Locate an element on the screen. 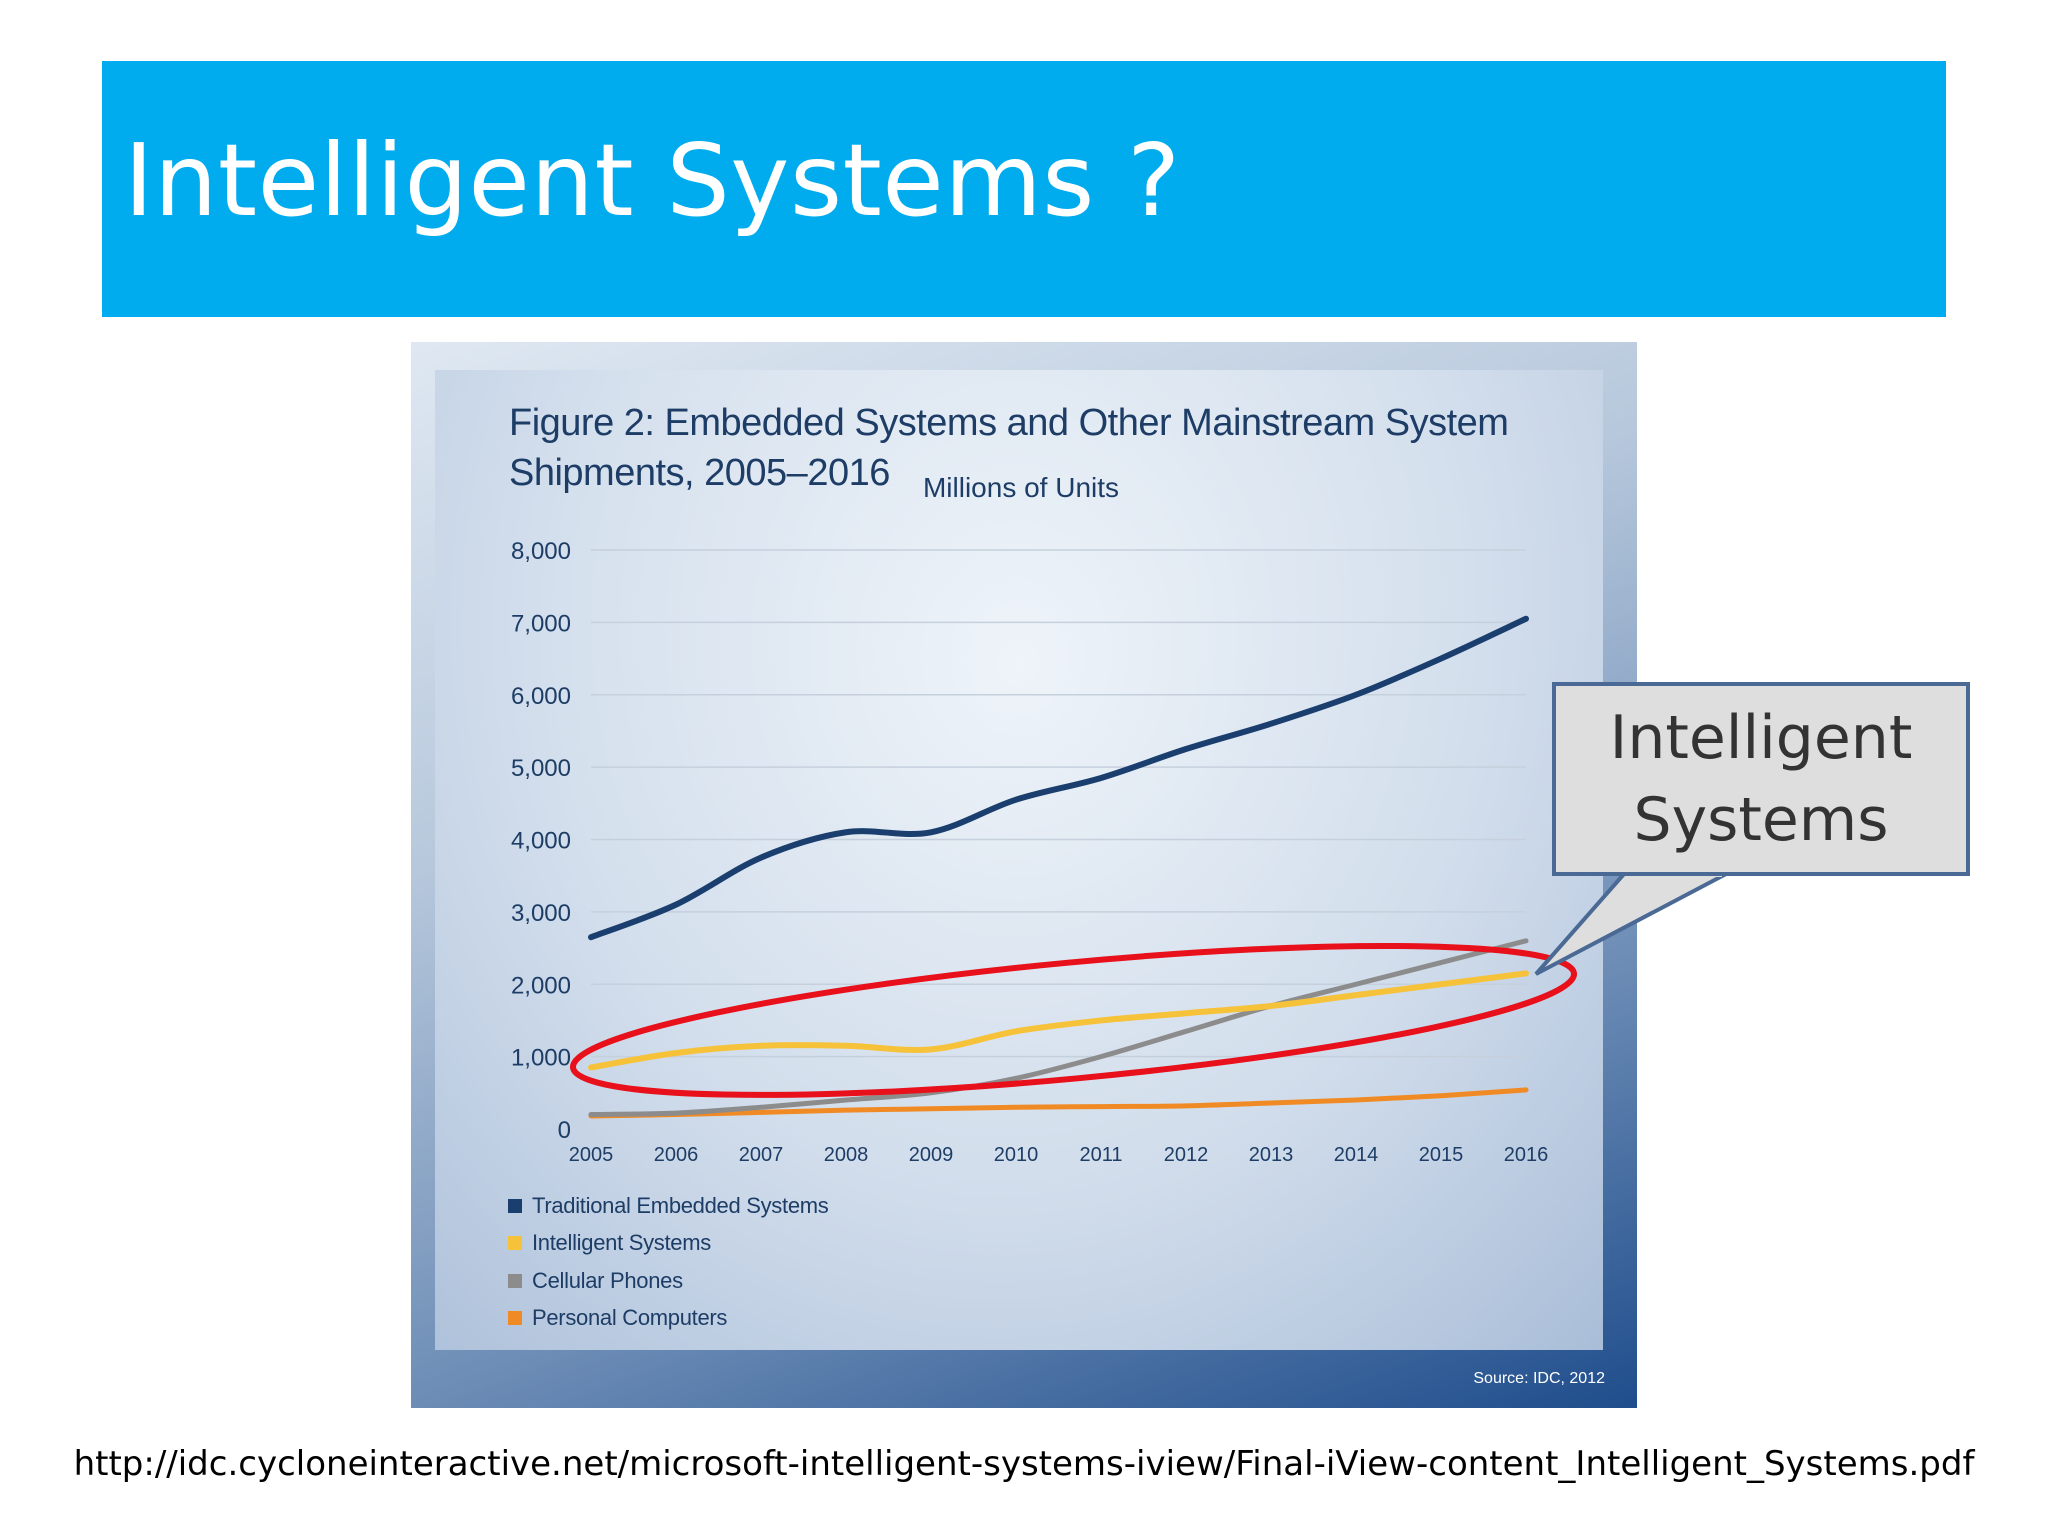 This screenshot has height=1536, width=2048. y-tick-label: 3,000 is located at coordinates (541, 913).